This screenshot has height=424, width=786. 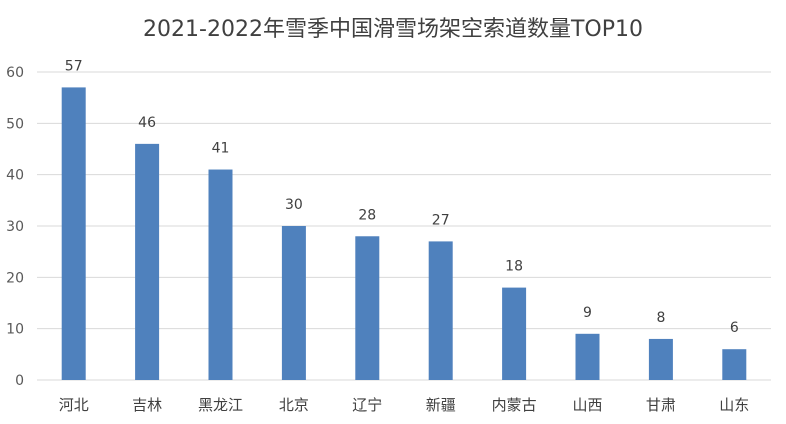 I want to click on x-category-label: 内蒙古, so click(x=514, y=405).